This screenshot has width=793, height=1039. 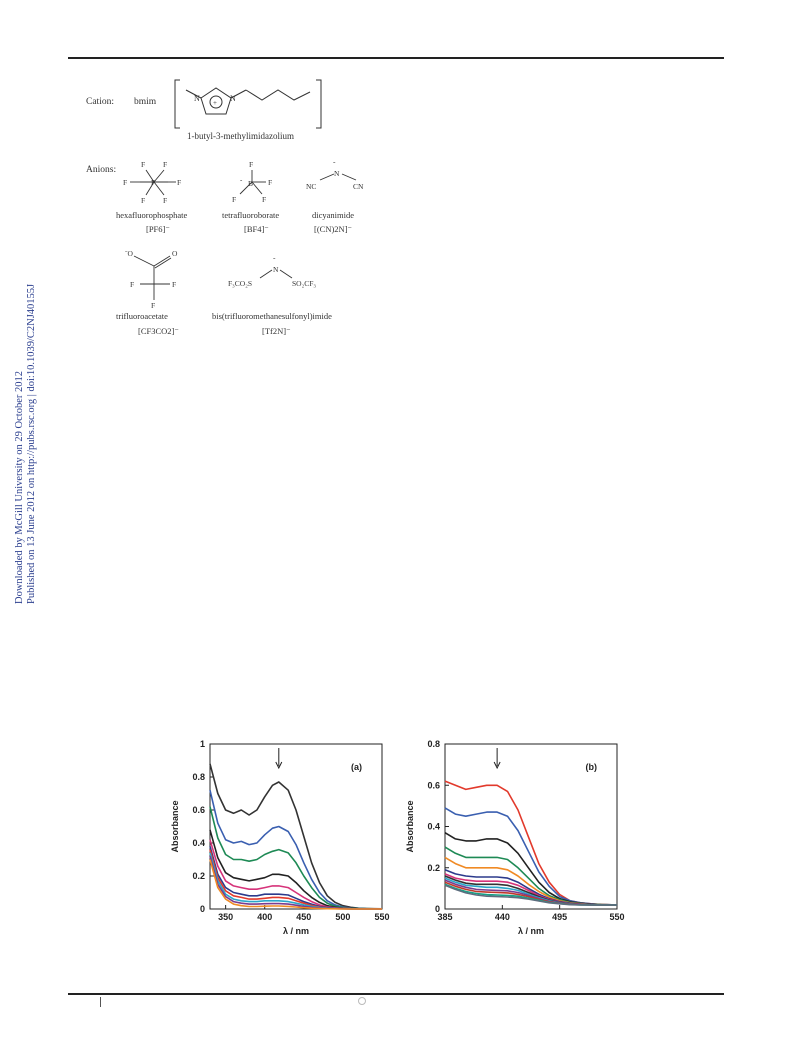 What do you see at coordinates (559, 917) in the screenshot?
I see `x-tick-label: 495` at bounding box center [559, 917].